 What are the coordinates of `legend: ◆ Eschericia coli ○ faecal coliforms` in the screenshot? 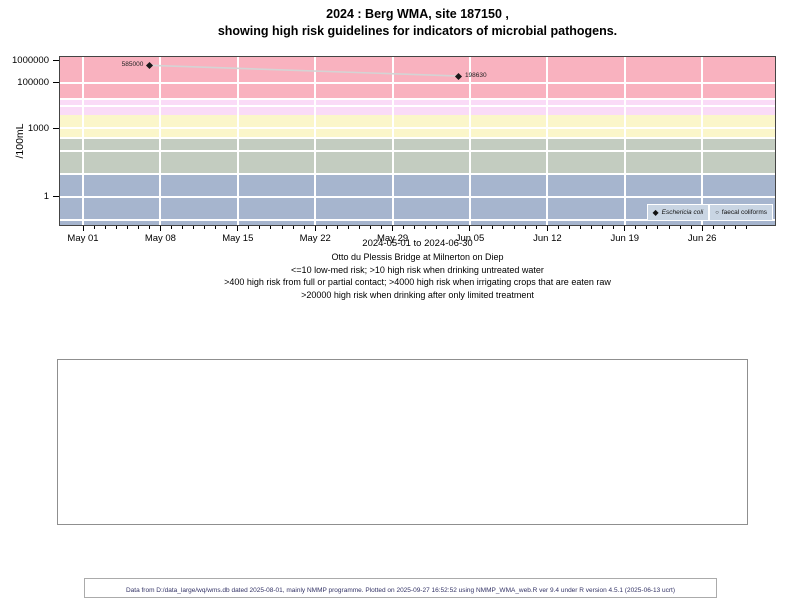 It's located at (709, 212).